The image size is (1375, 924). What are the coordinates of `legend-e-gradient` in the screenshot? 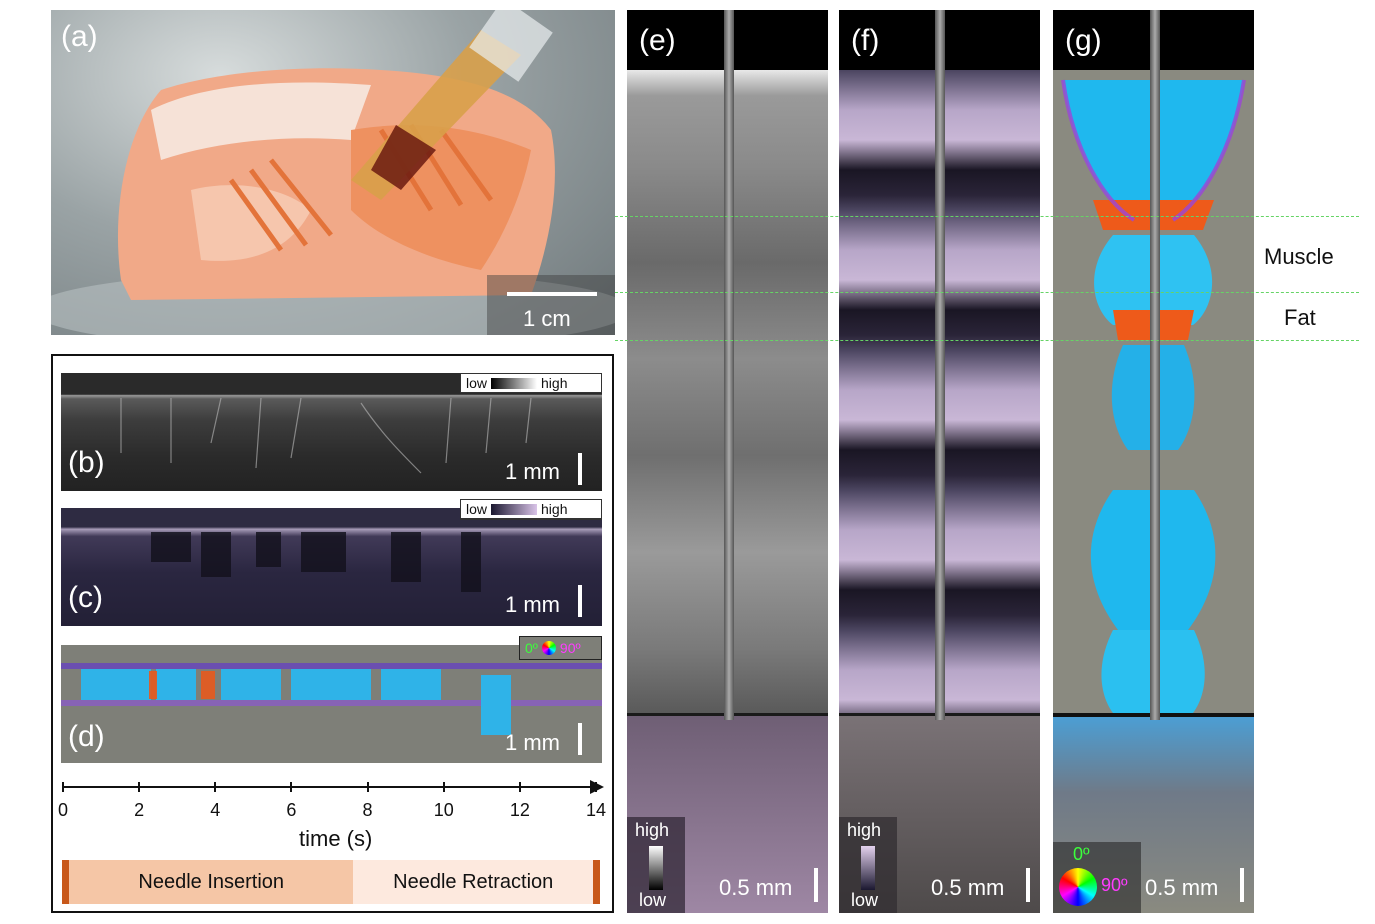 It's located at (656, 868).